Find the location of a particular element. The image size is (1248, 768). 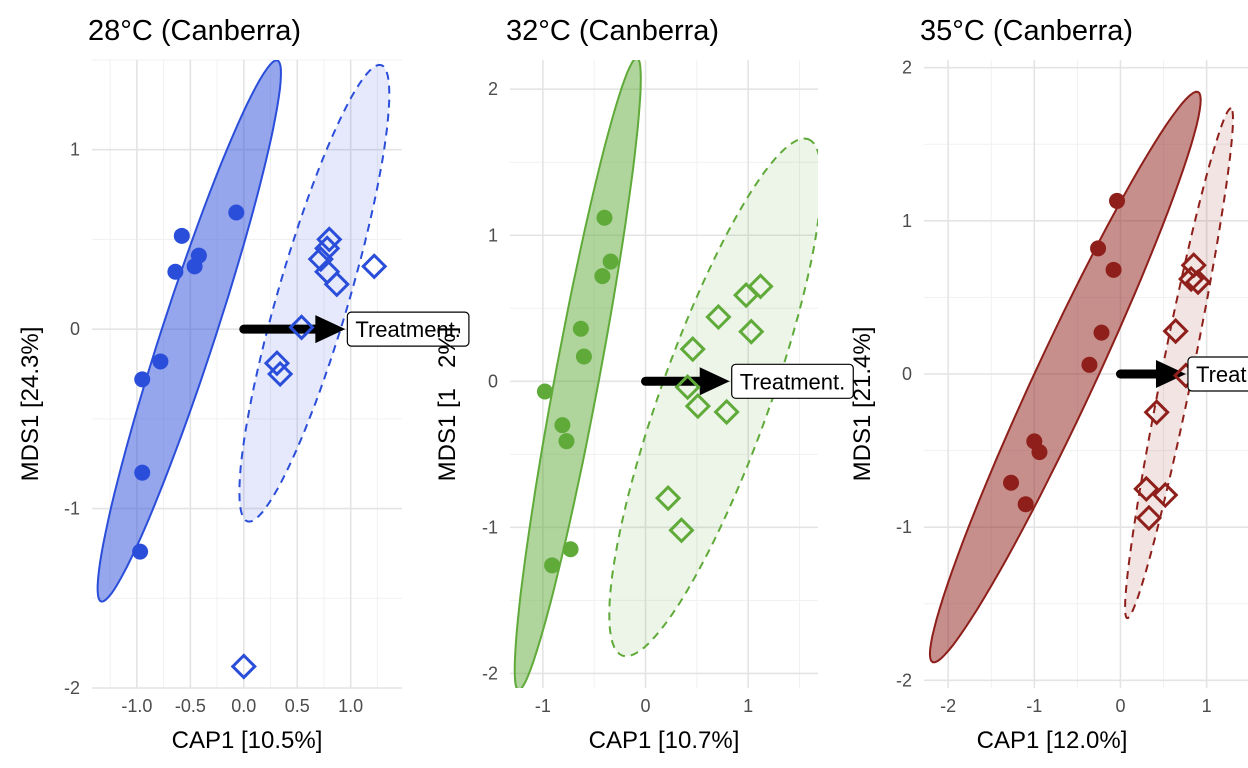

panel-title: 32°C (Canberra) is located at coordinates (612, 31).